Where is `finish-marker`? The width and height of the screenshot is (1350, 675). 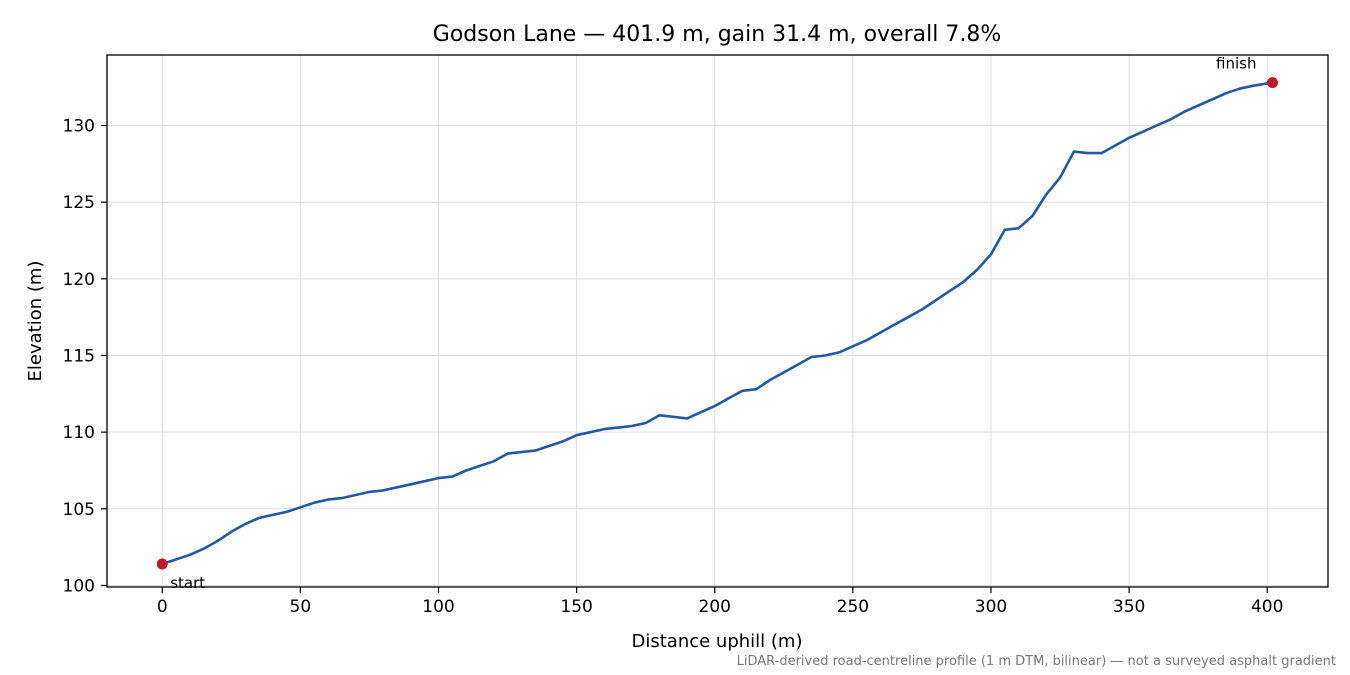 finish-marker is located at coordinates (1272, 83).